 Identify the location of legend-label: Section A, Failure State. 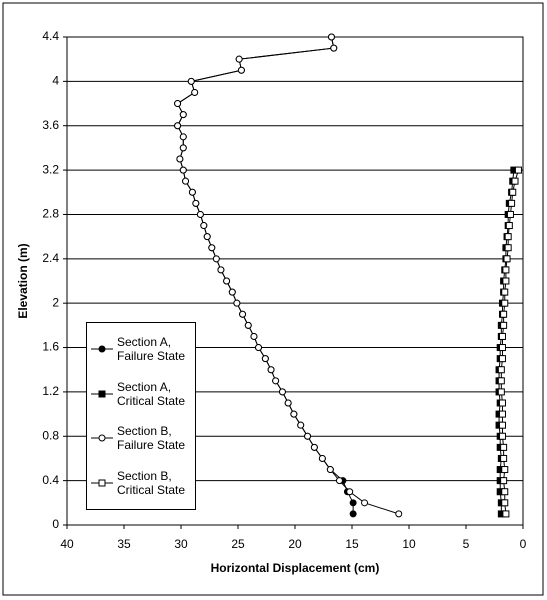
(151, 349).